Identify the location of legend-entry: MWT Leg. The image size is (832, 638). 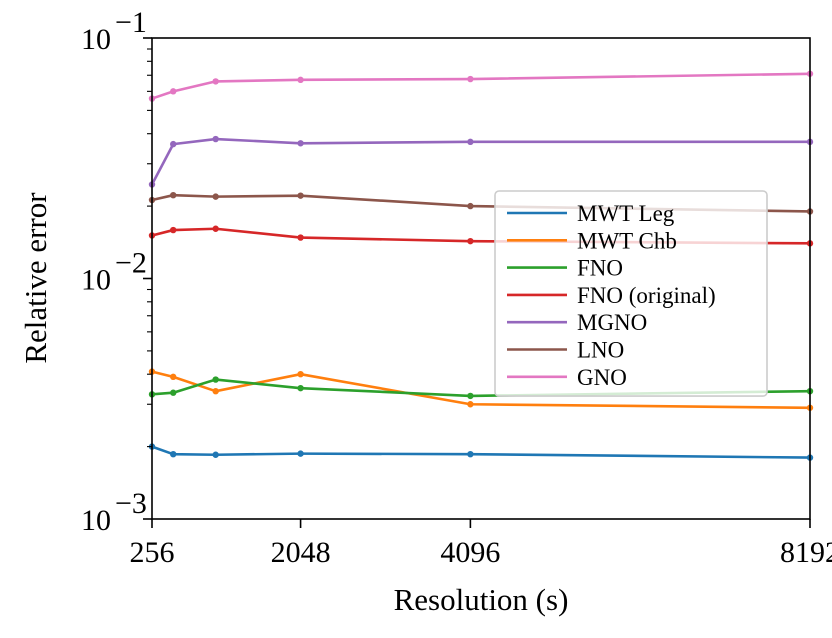
(591, 213).